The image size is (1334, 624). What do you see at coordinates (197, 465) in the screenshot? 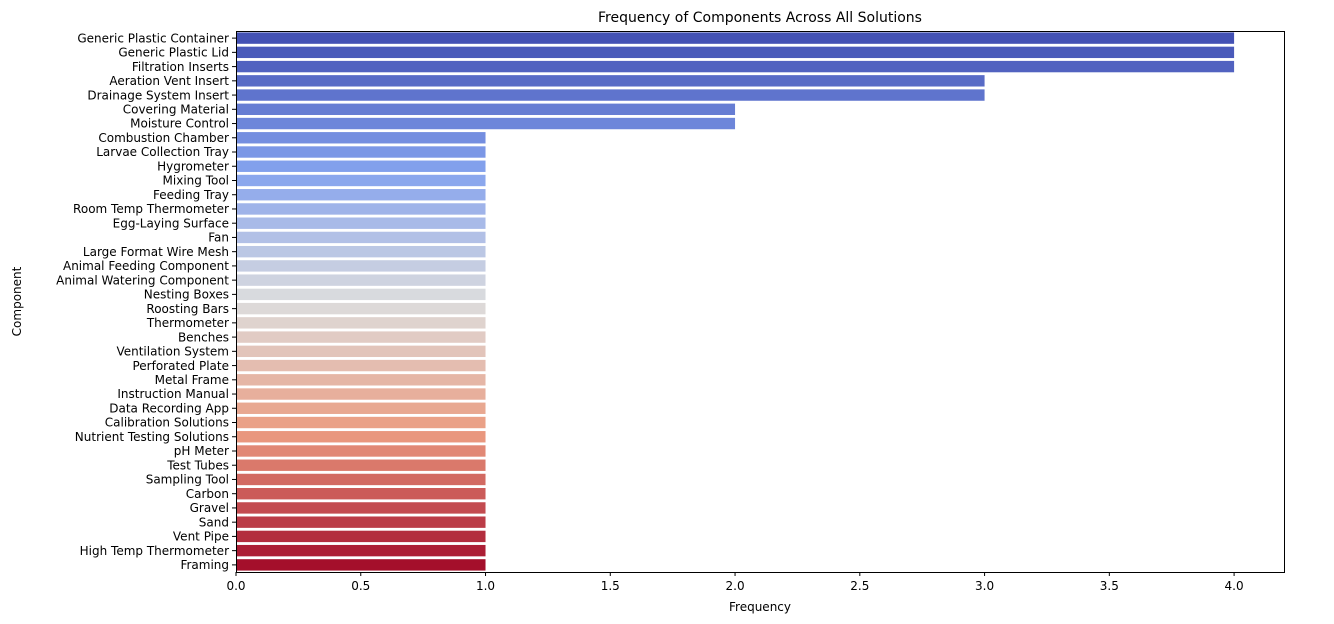
I see `y-tick-label: Test Tubes` at bounding box center [197, 465].